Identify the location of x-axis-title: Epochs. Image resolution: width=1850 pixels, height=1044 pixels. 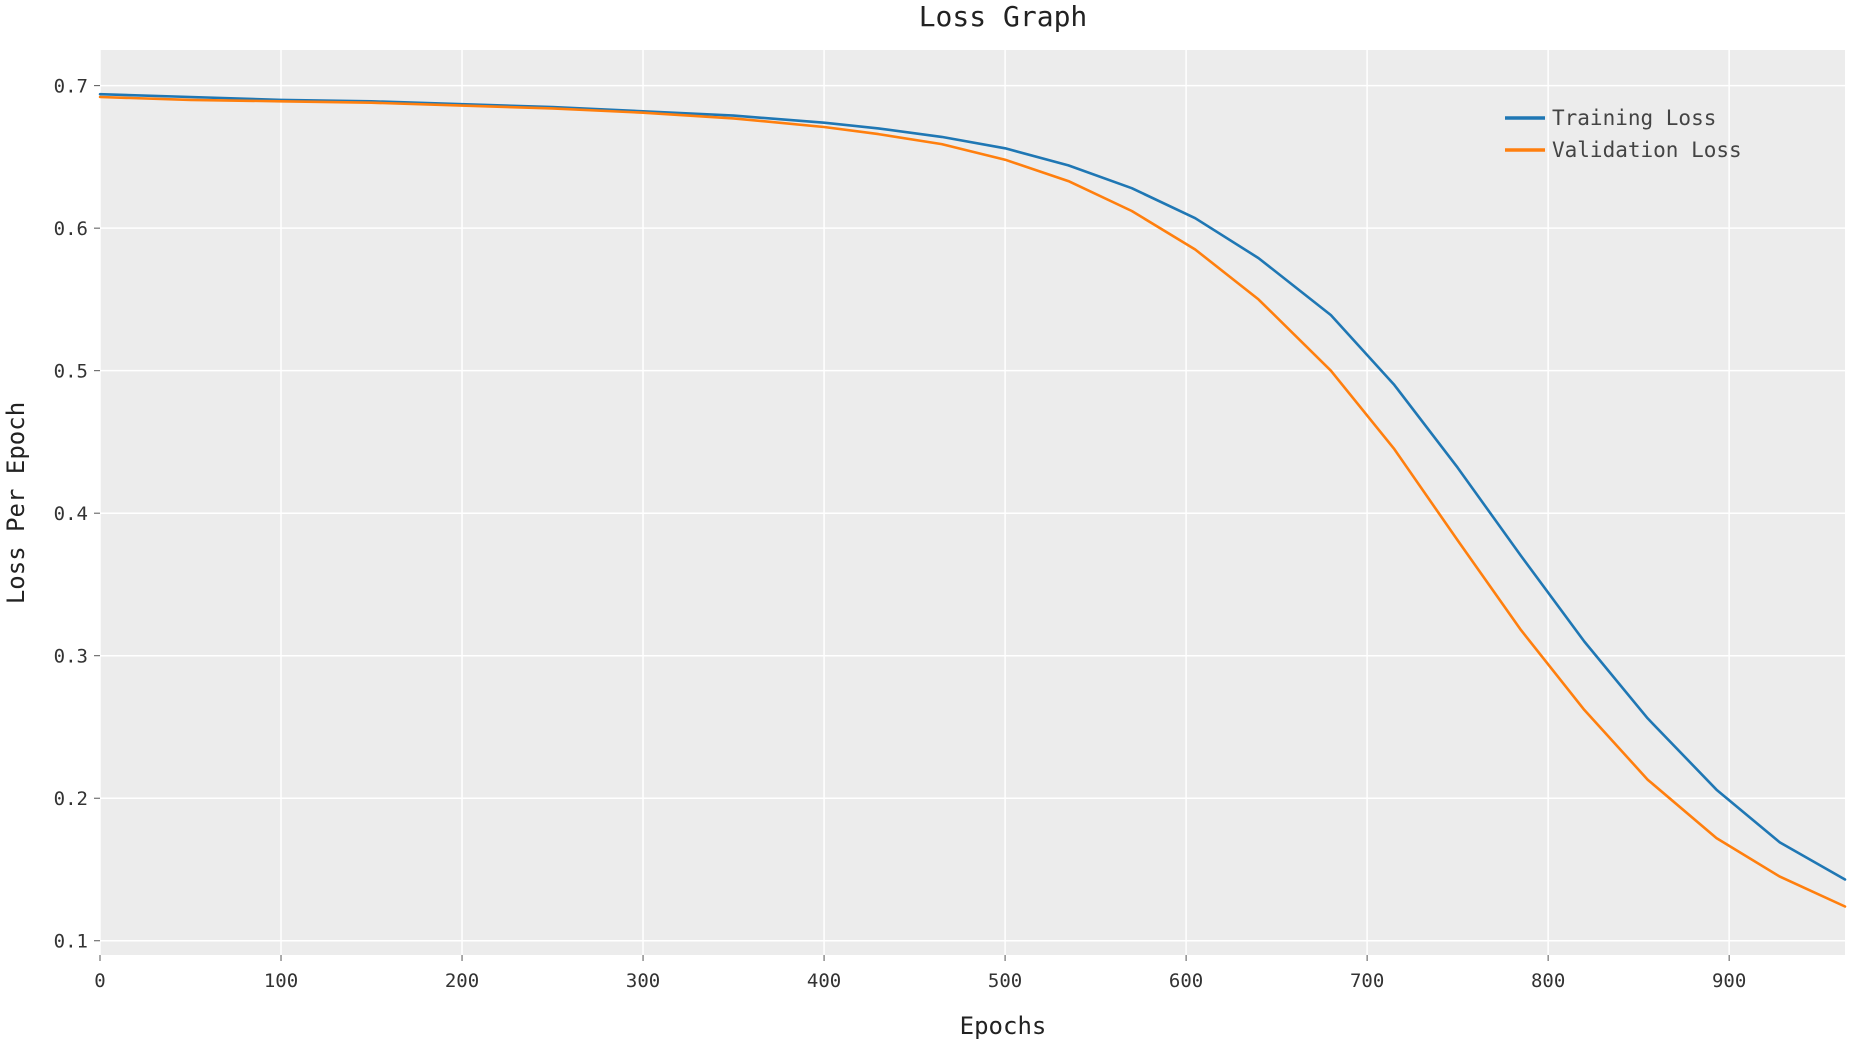
(1003, 1026).